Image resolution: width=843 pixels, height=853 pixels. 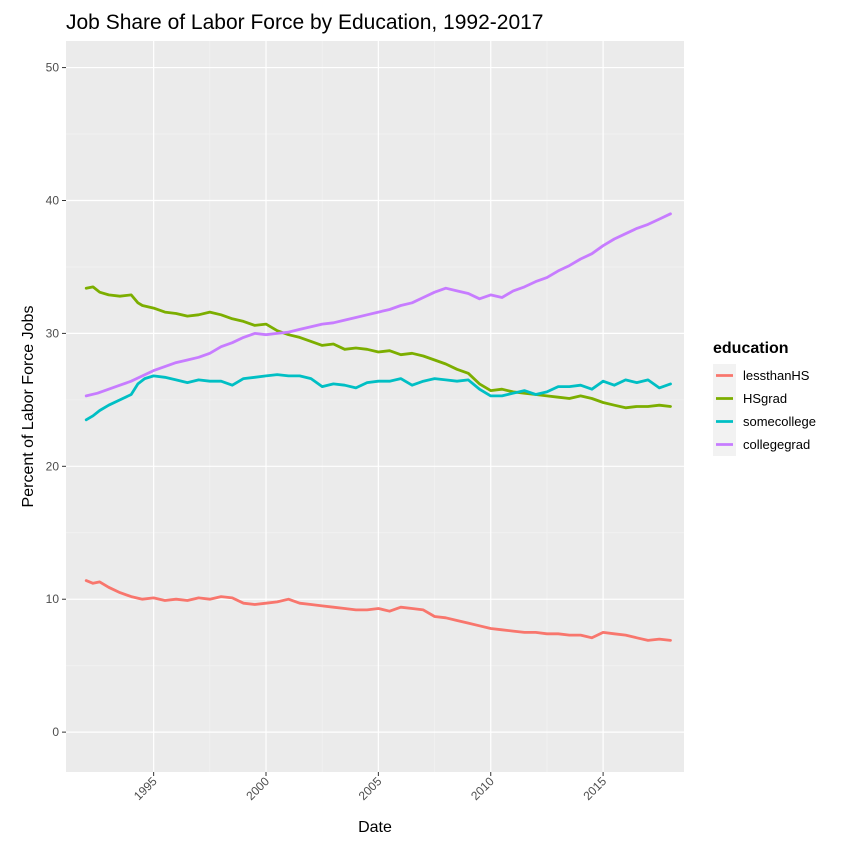 What do you see at coordinates (779, 421) in the screenshot?
I see `legend-label: somecollege` at bounding box center [779, 421].